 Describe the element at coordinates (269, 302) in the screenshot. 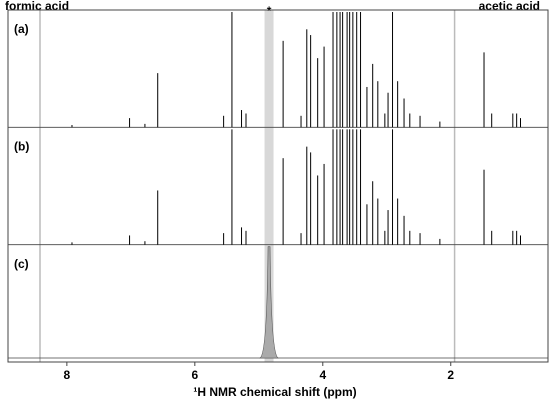

I see `peak` at that location.